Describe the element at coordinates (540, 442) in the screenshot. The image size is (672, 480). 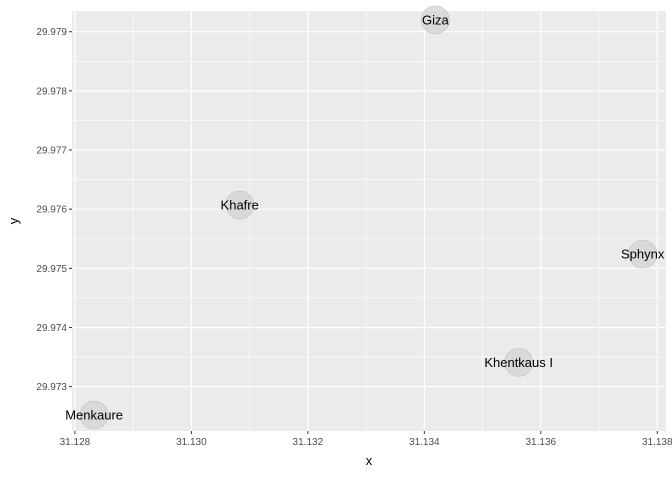
I see `x-tick-label: 31.136` at that location.